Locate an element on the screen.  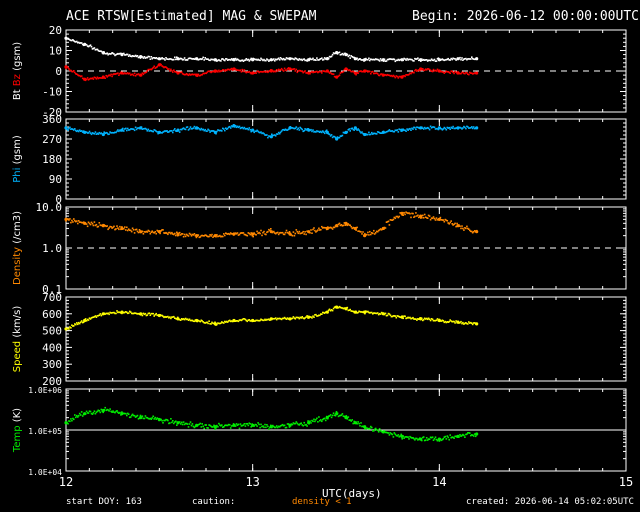
y-axis-label-density: Density (/cm3) is located at coordinates (17, 248).